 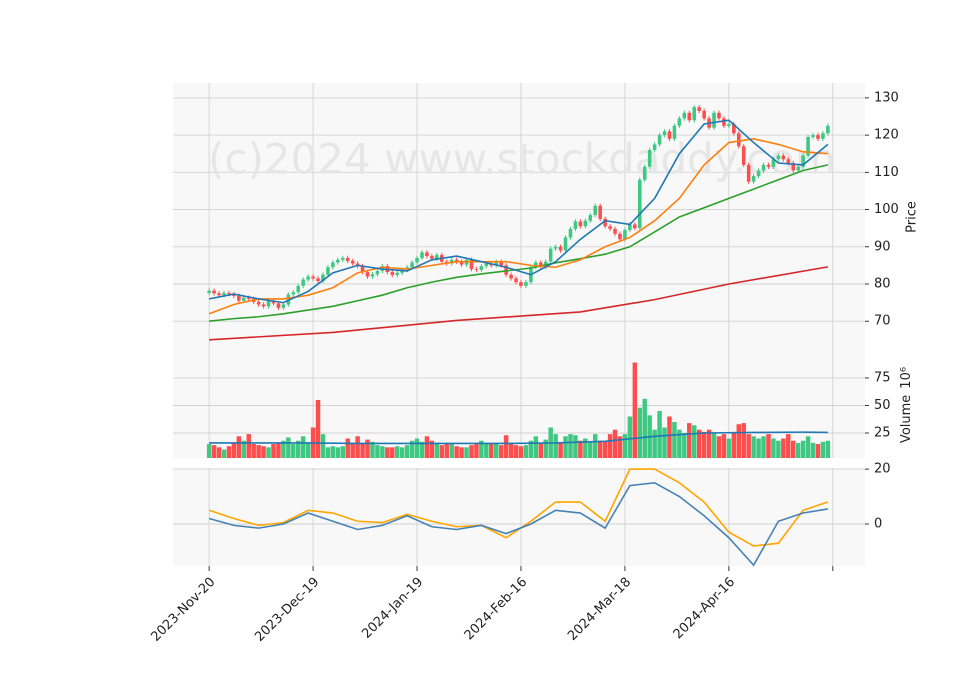 What do you see at coordinates (886, 172) in the screenshot?
I see `y-tick-label: 110` at bounding box center [886, 172].